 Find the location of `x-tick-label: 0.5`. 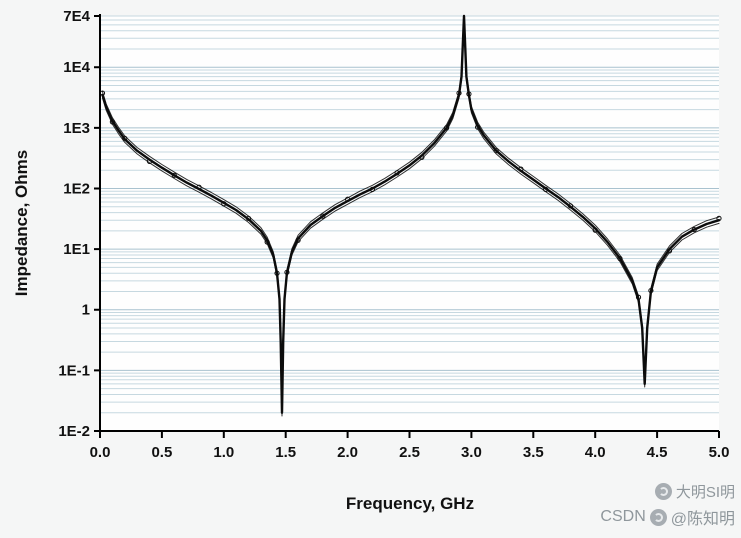

x-tick-label: 0.5 is located at coordinates (161, 452).